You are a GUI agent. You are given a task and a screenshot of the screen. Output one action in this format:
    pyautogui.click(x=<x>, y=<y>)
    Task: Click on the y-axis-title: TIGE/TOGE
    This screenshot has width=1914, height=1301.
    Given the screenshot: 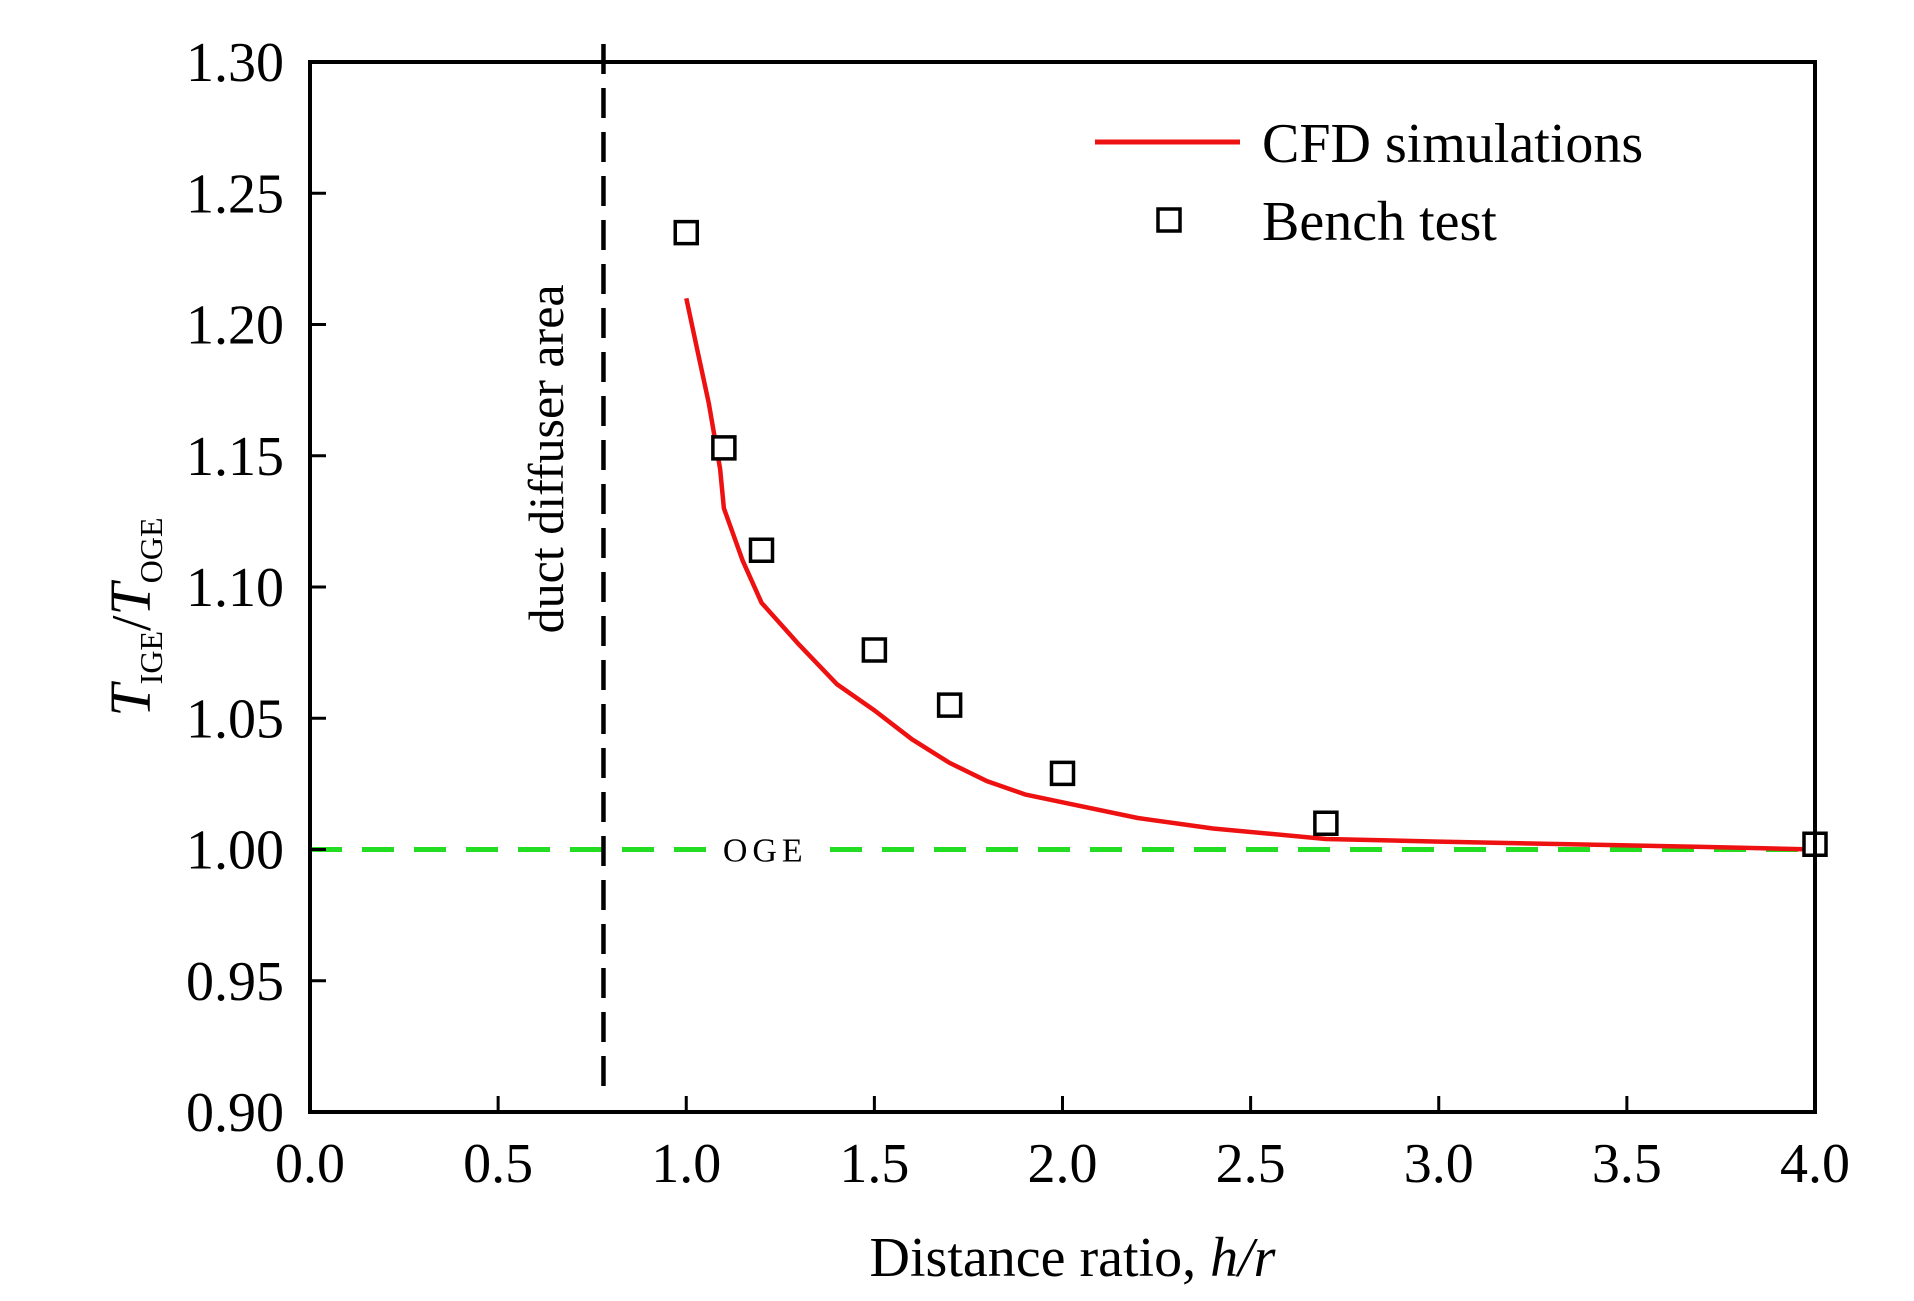 What is the action you would take?
    pyautogui.click(x=133, y=616)
    